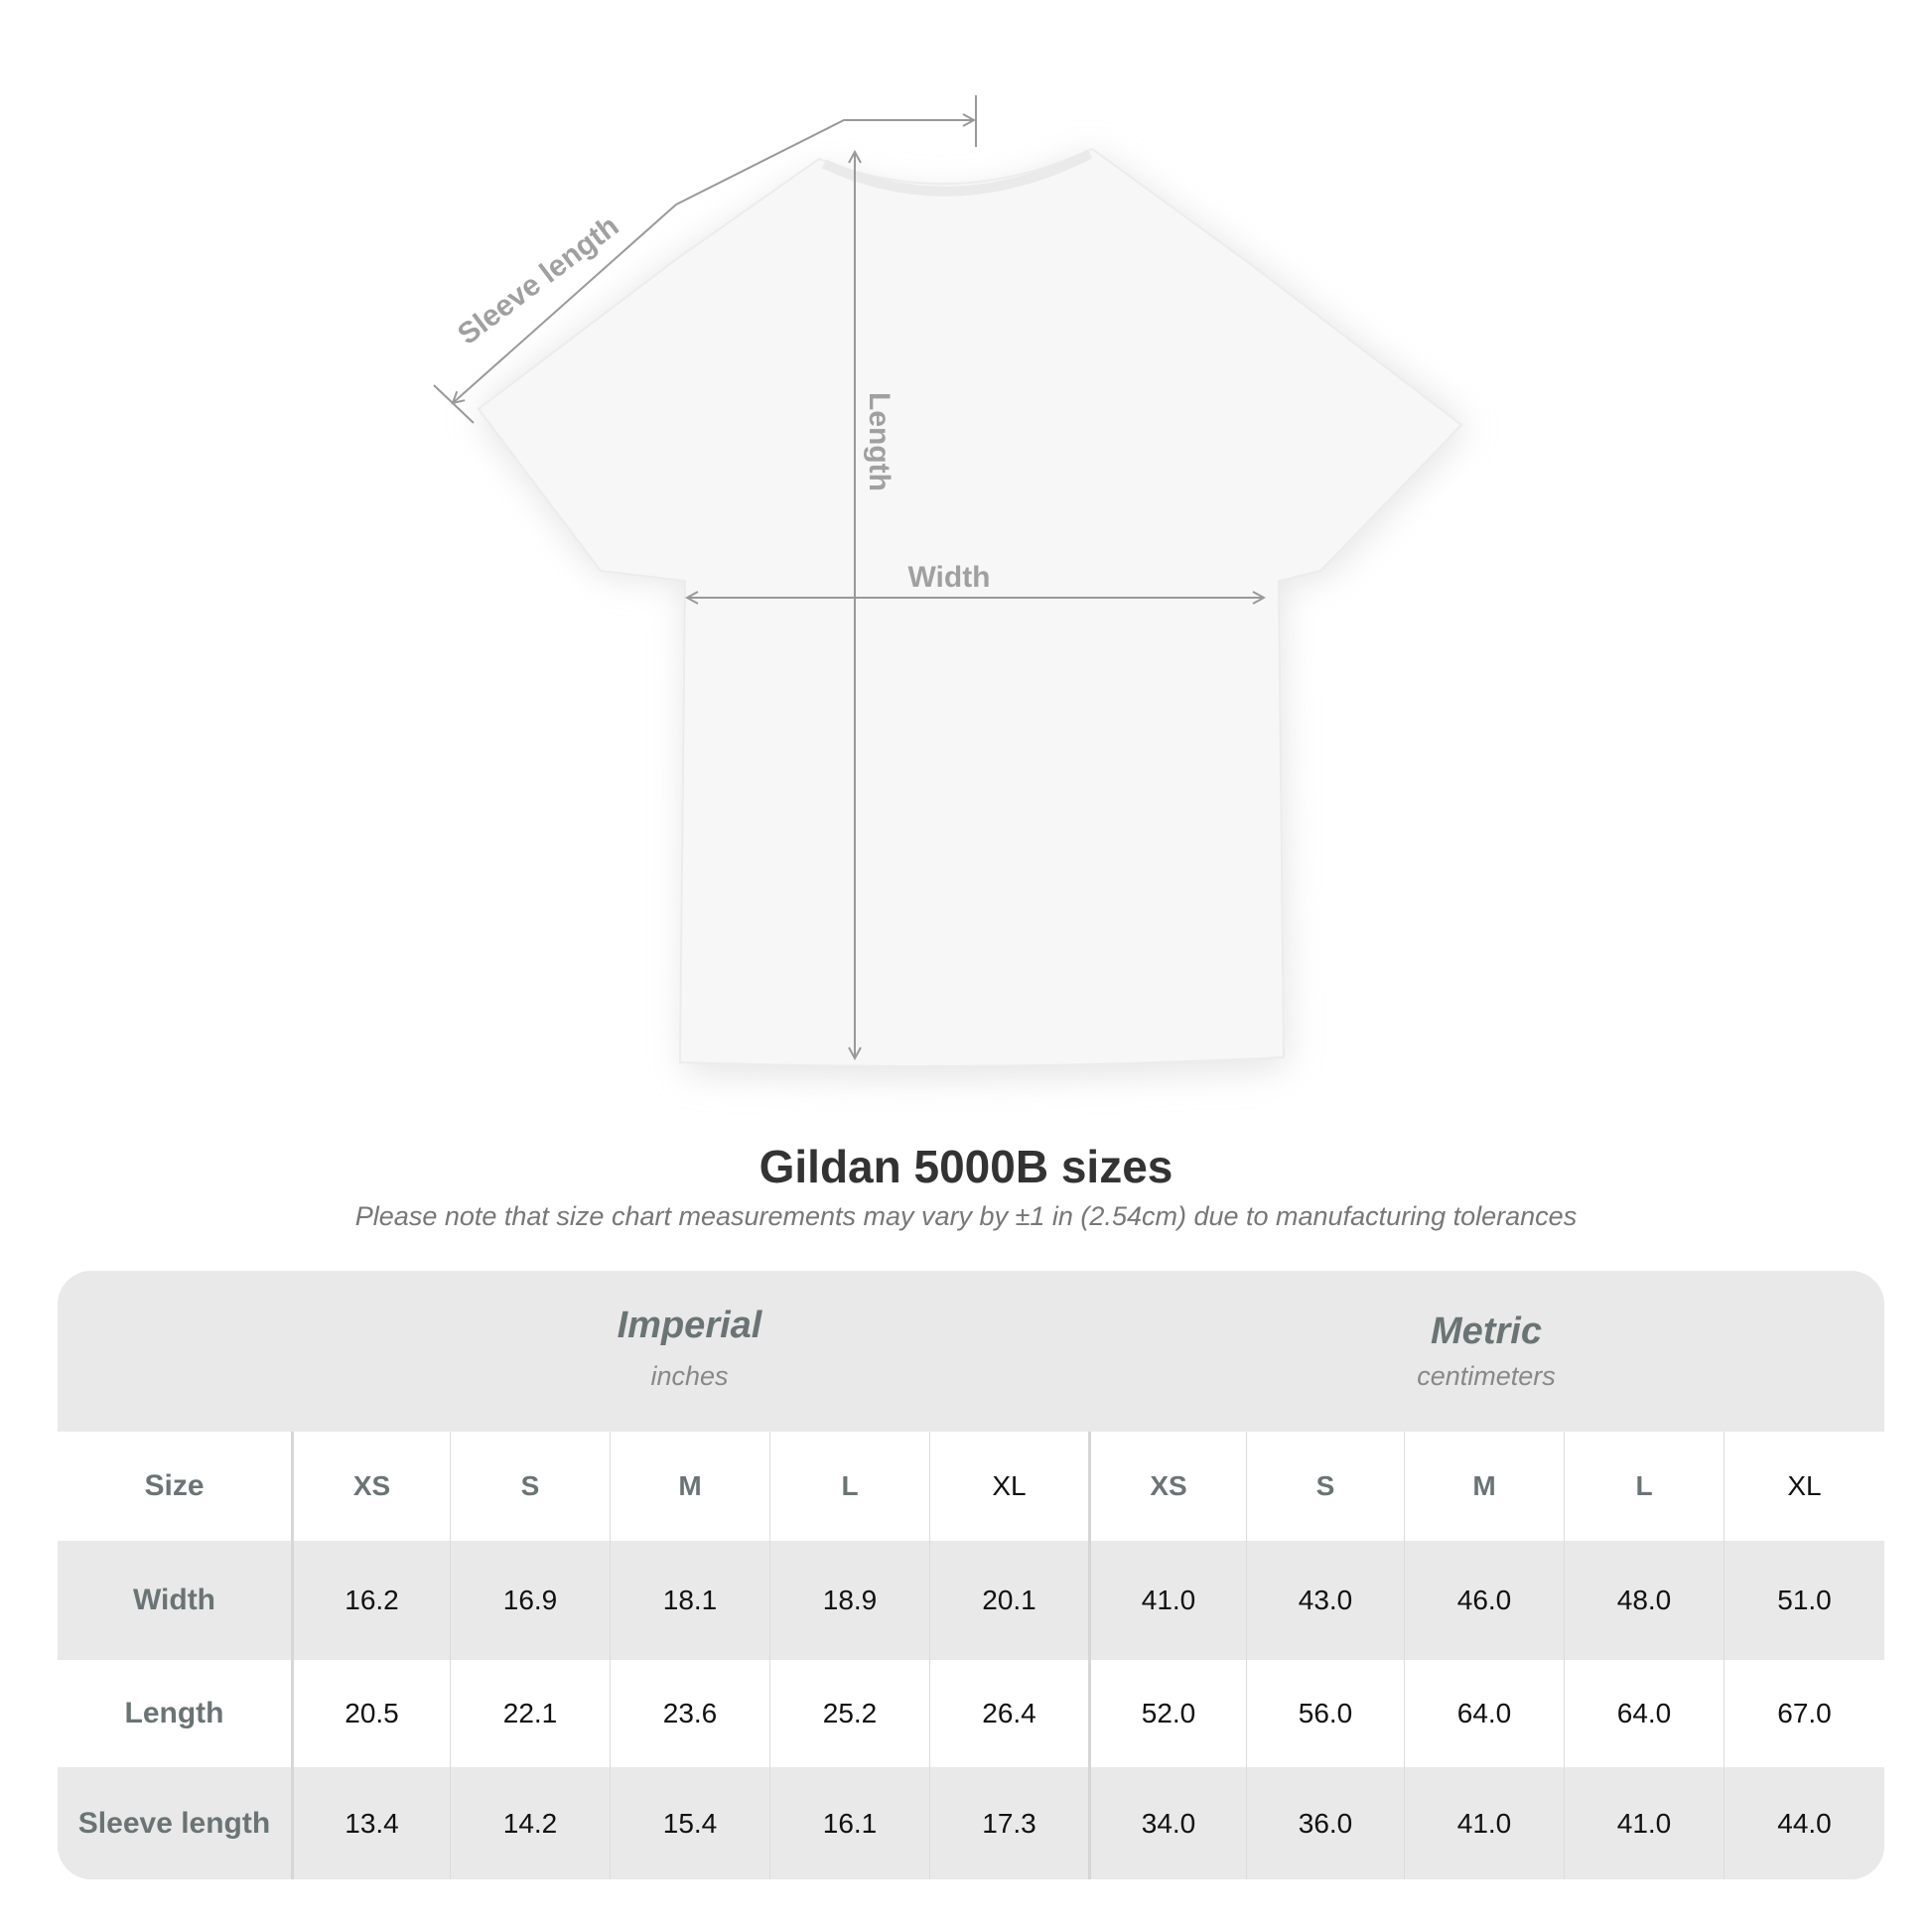 The image size is (1932, 1932). Describe the element at coordinates (1486, 1332) in the screenshot. I see `metric-title: Metric` at that location.